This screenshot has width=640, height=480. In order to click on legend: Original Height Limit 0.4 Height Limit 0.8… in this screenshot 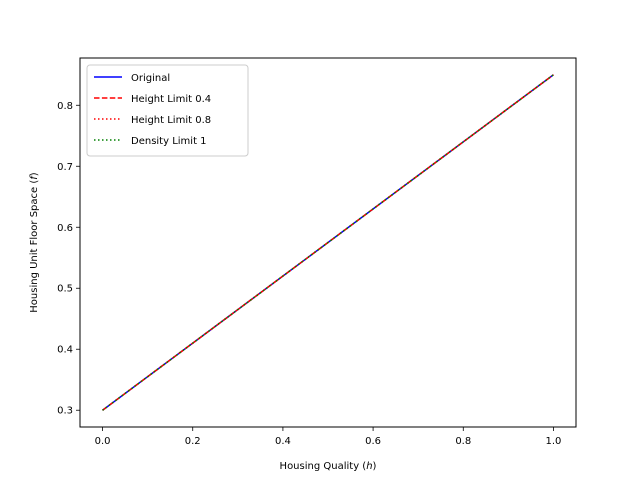, I will do `click(167, 110)`.